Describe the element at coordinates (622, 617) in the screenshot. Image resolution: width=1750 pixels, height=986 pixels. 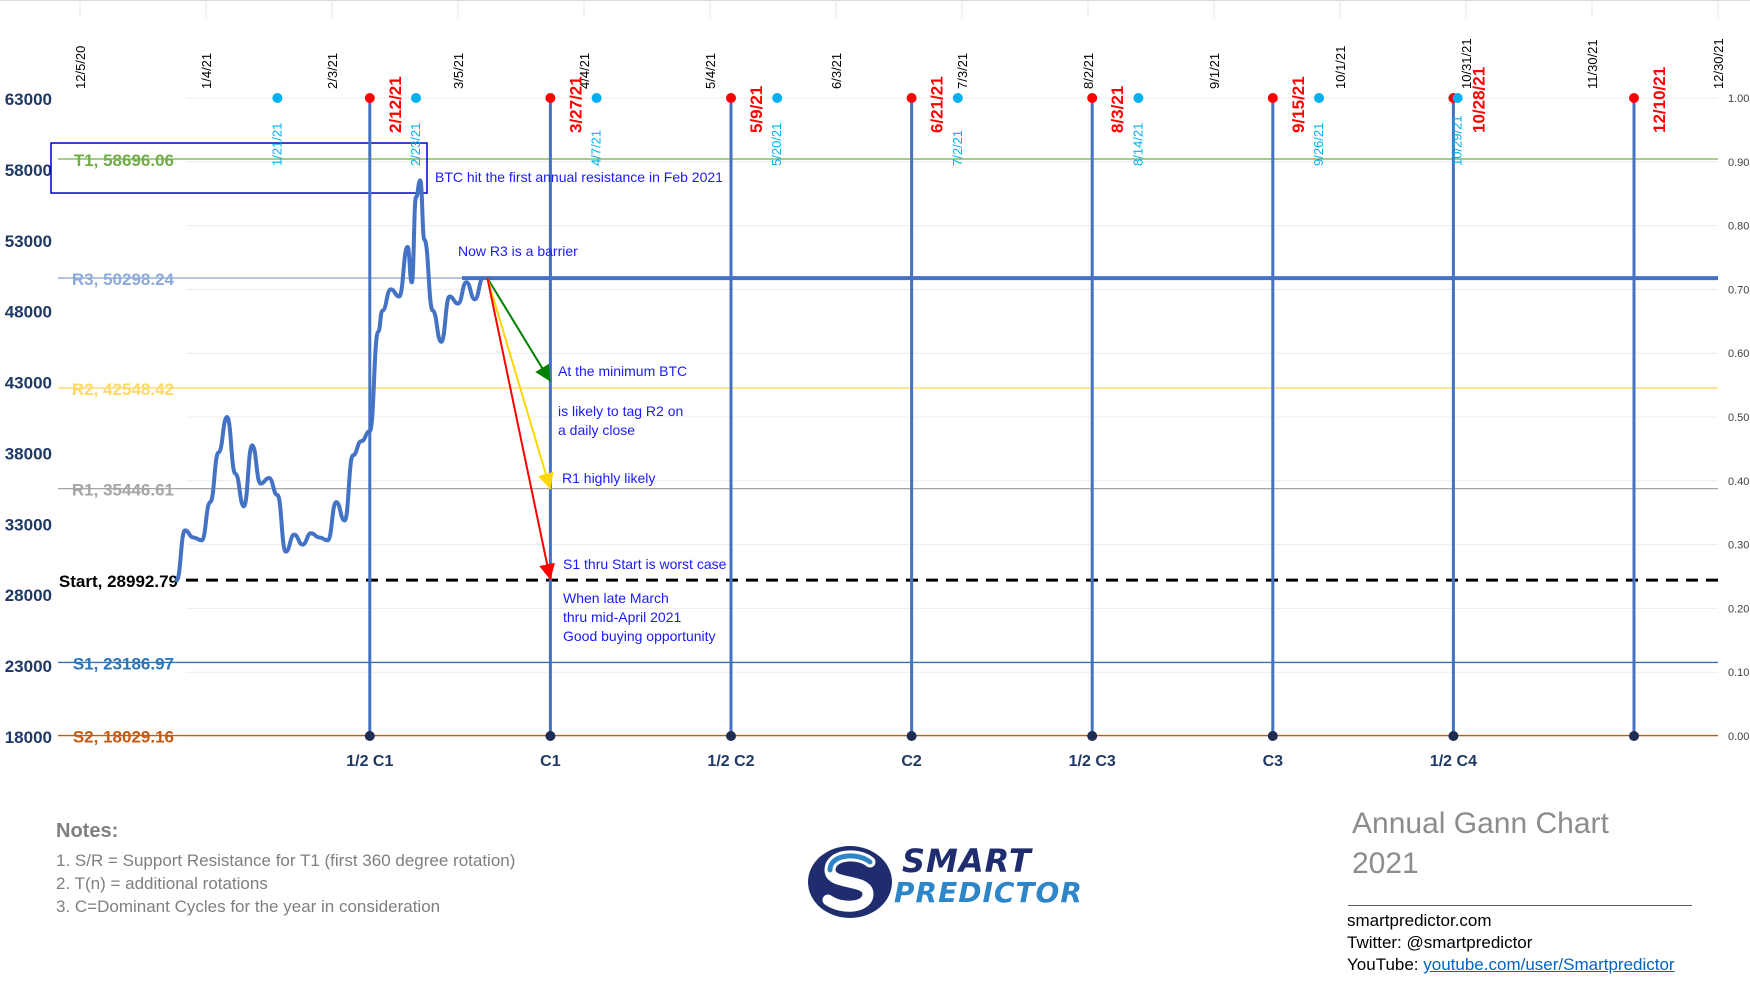
I see `annotation-text: thru mid-April 2021` at that location.